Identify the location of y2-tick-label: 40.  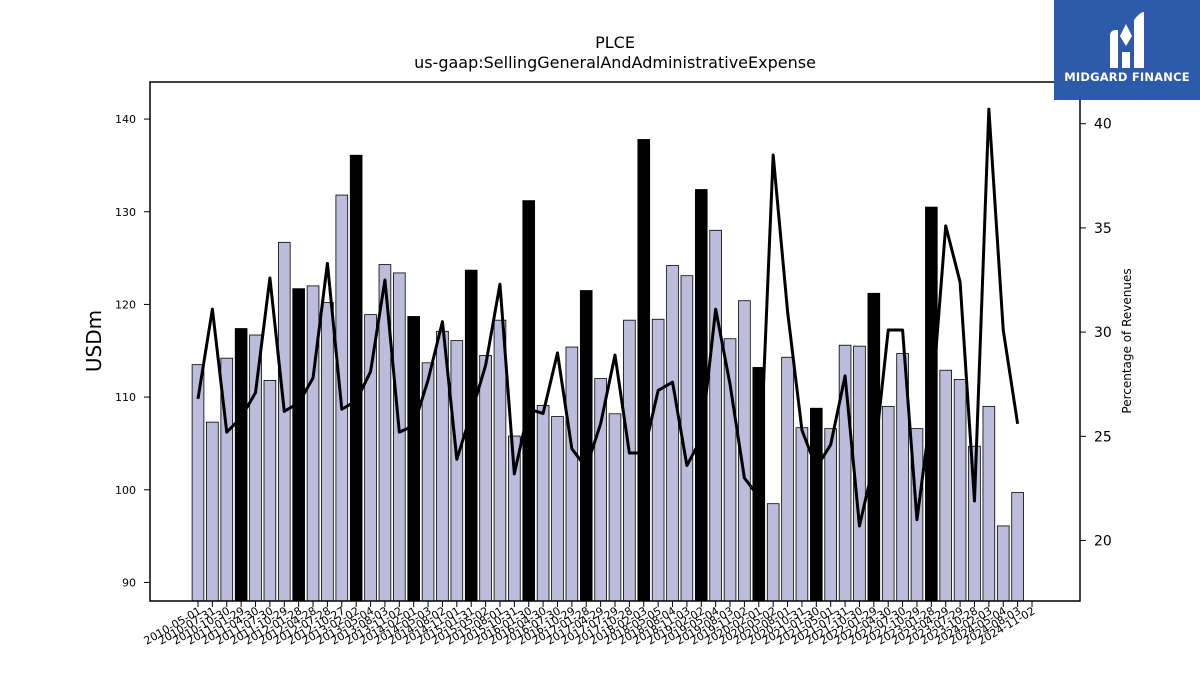
(1103, 125).